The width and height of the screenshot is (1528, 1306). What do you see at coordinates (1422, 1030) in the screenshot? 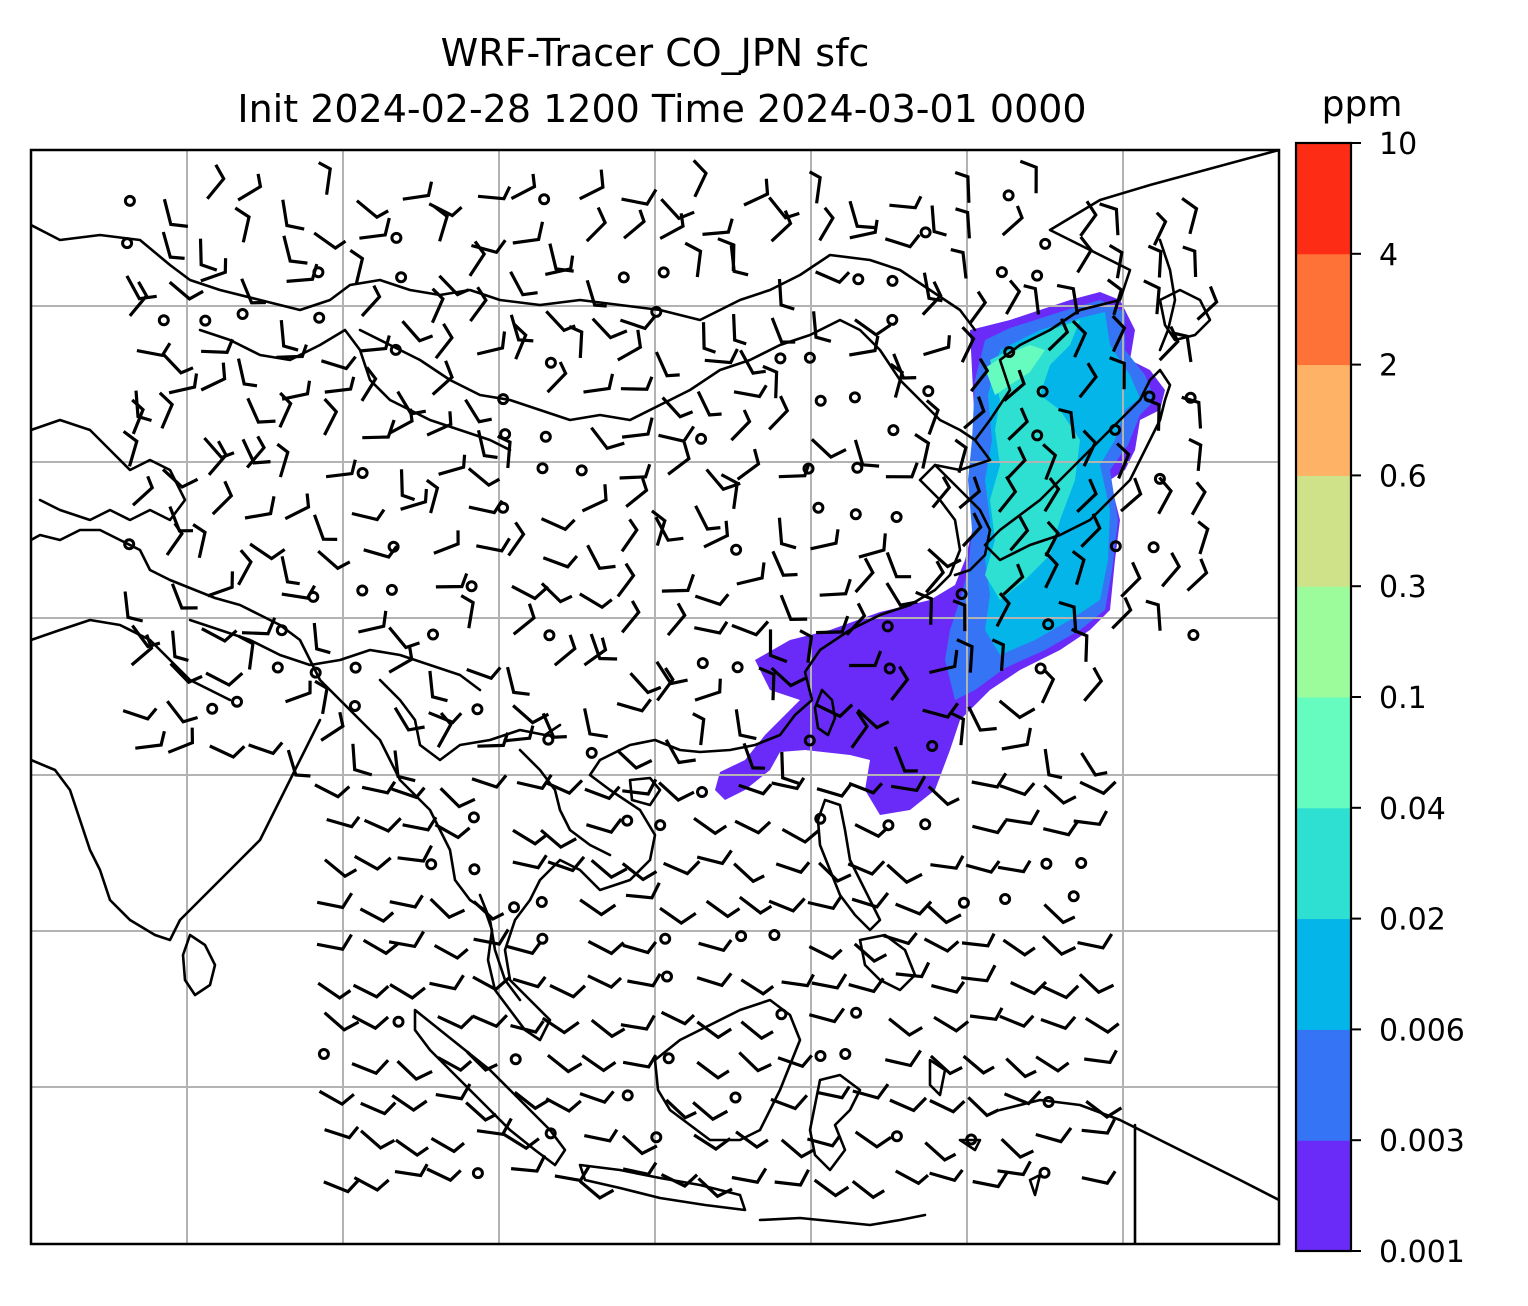
I see `colorbar-tick-label: 0.006` at bounding box center [1422, 1030].